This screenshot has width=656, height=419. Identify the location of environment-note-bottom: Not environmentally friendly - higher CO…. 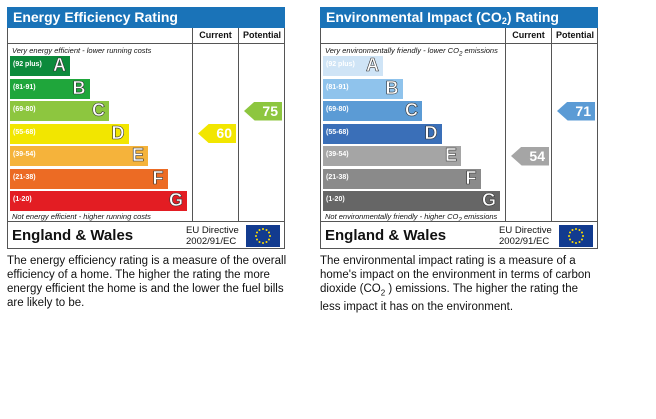
(411, 218).